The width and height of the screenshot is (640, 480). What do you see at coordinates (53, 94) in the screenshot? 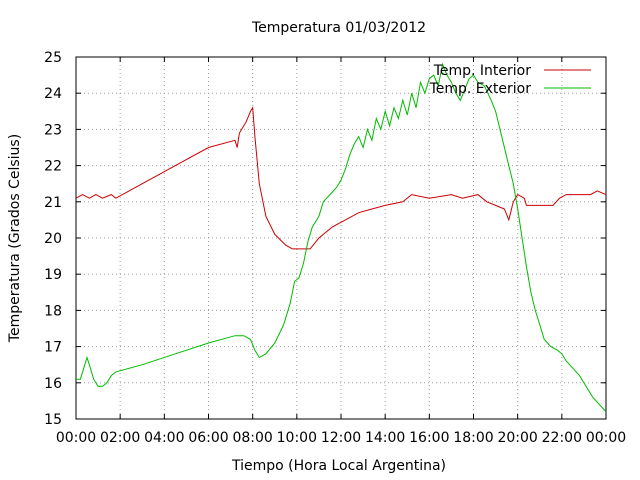
I see `y-tick-label: 24` at bounding box center [53, 94].